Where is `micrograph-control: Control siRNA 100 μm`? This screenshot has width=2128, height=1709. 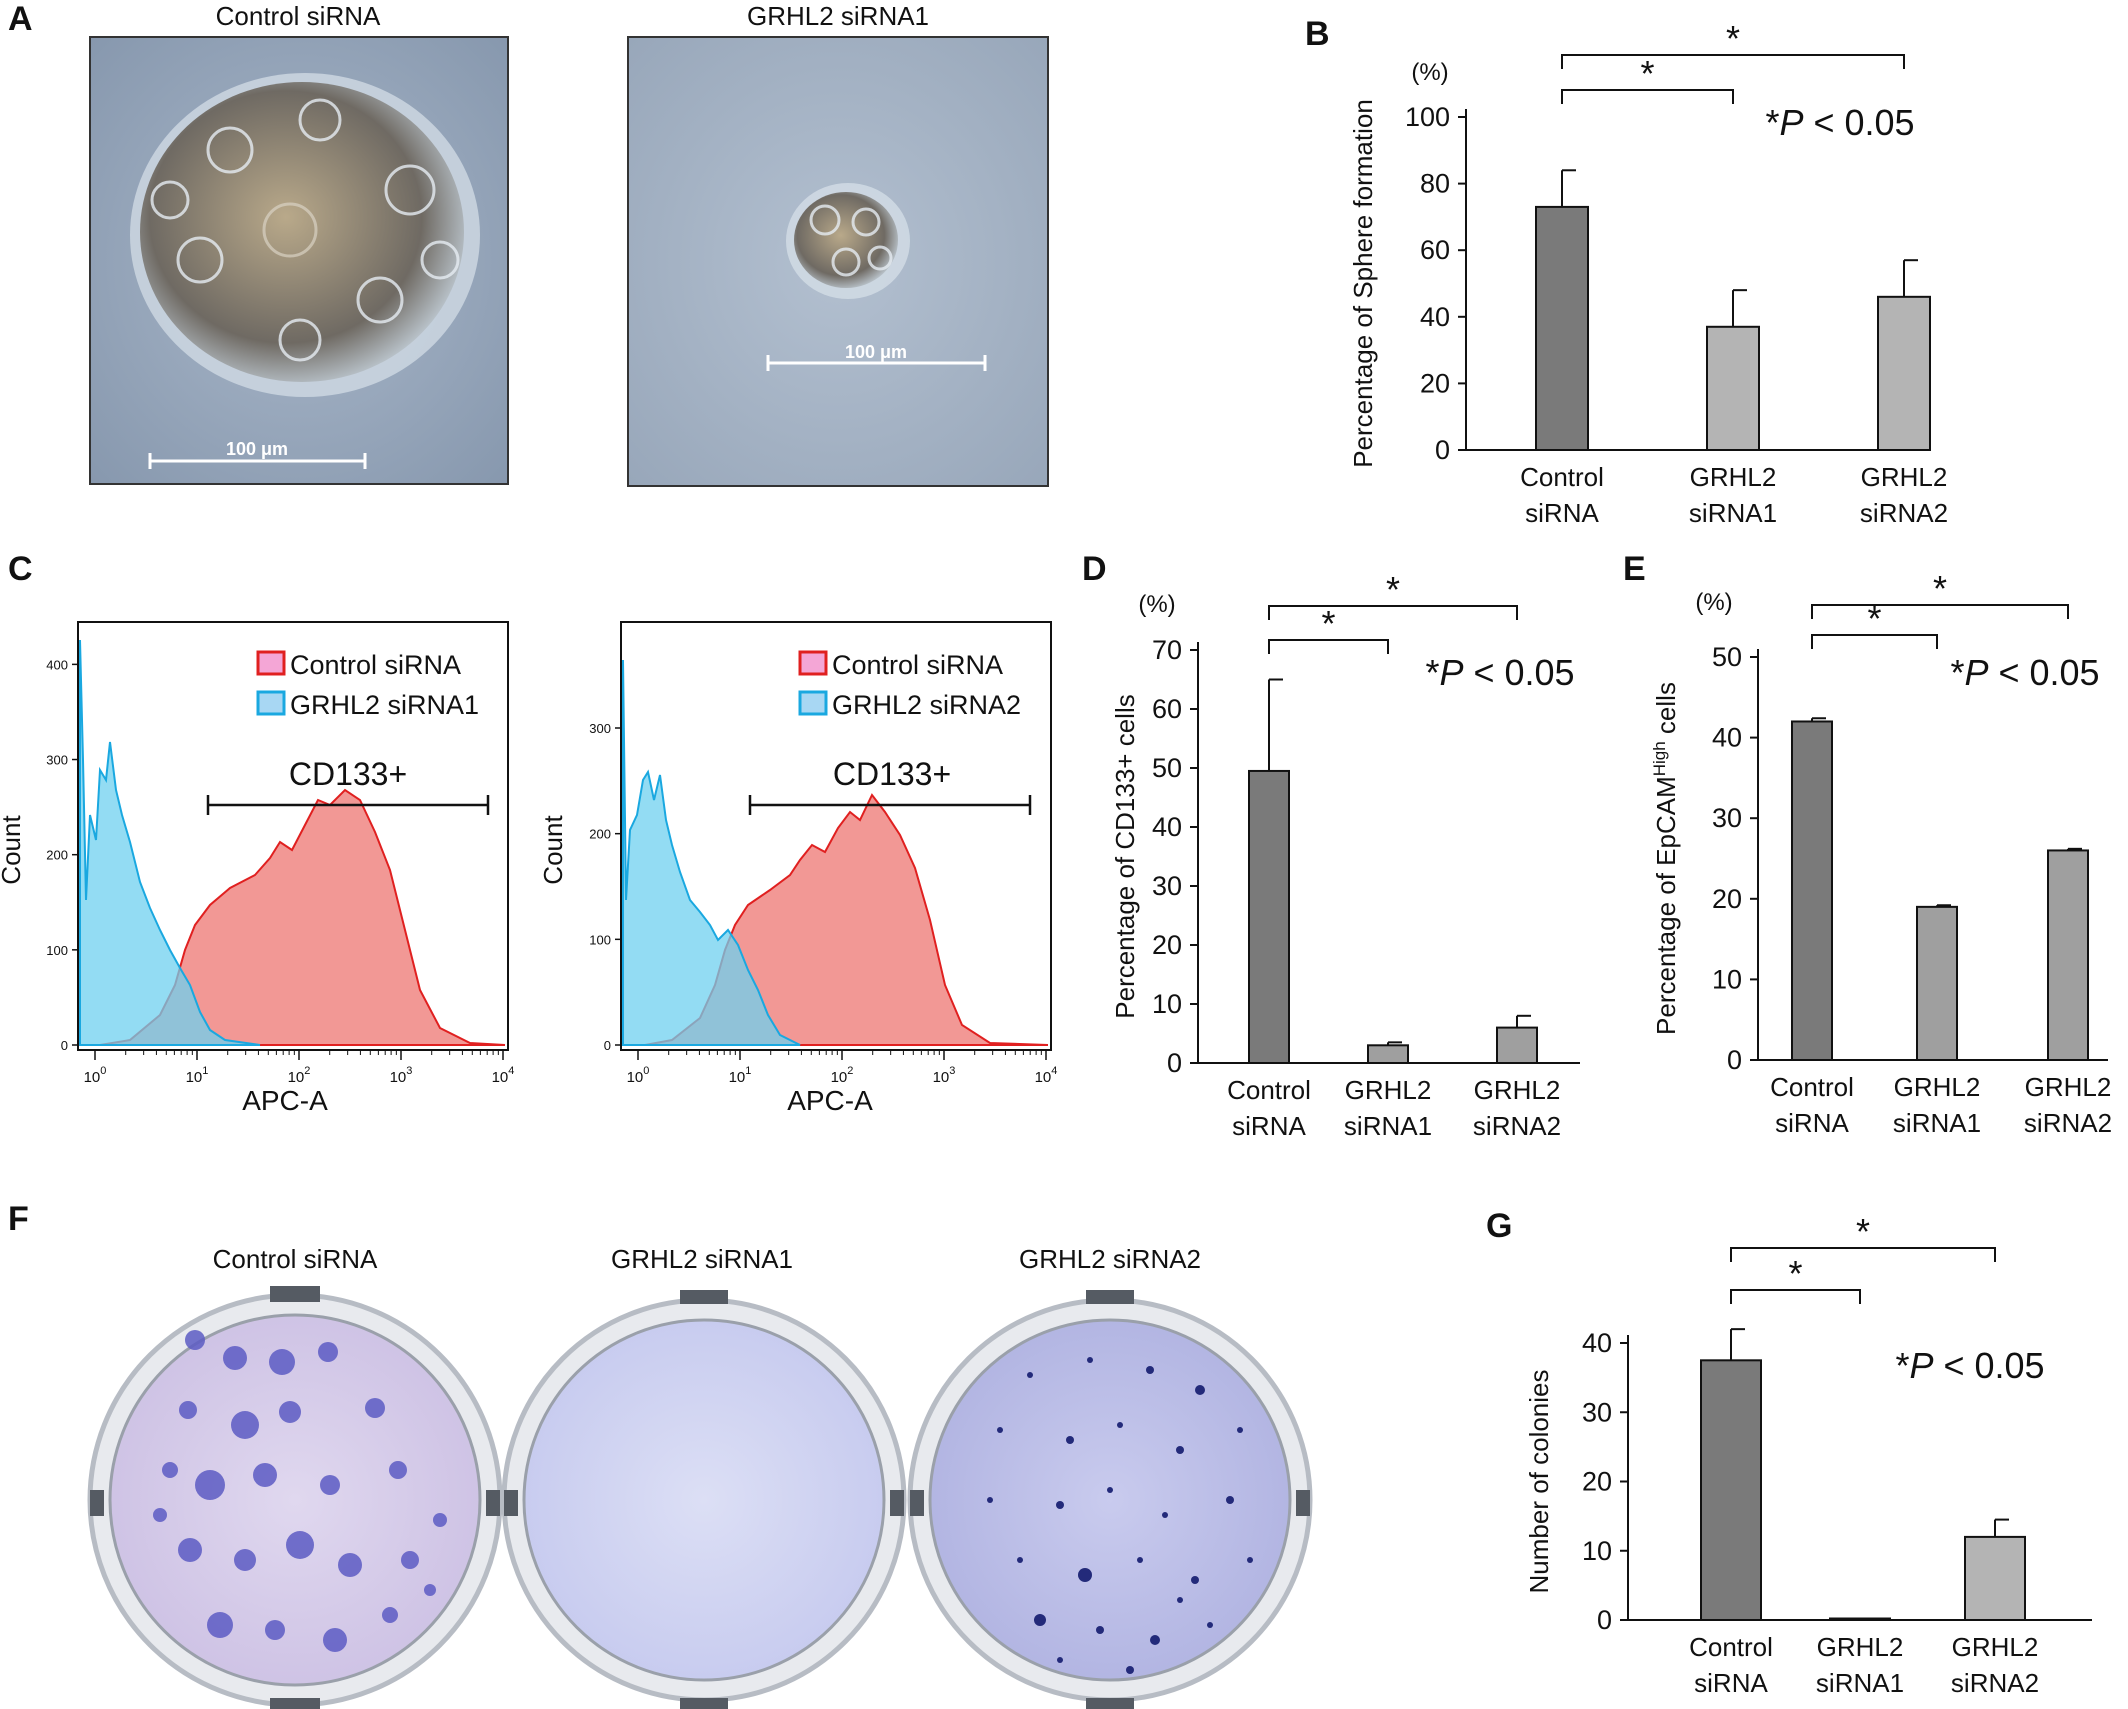 micrograph-control: Control siRNA 100 μm is located at coordinates (299, 243).